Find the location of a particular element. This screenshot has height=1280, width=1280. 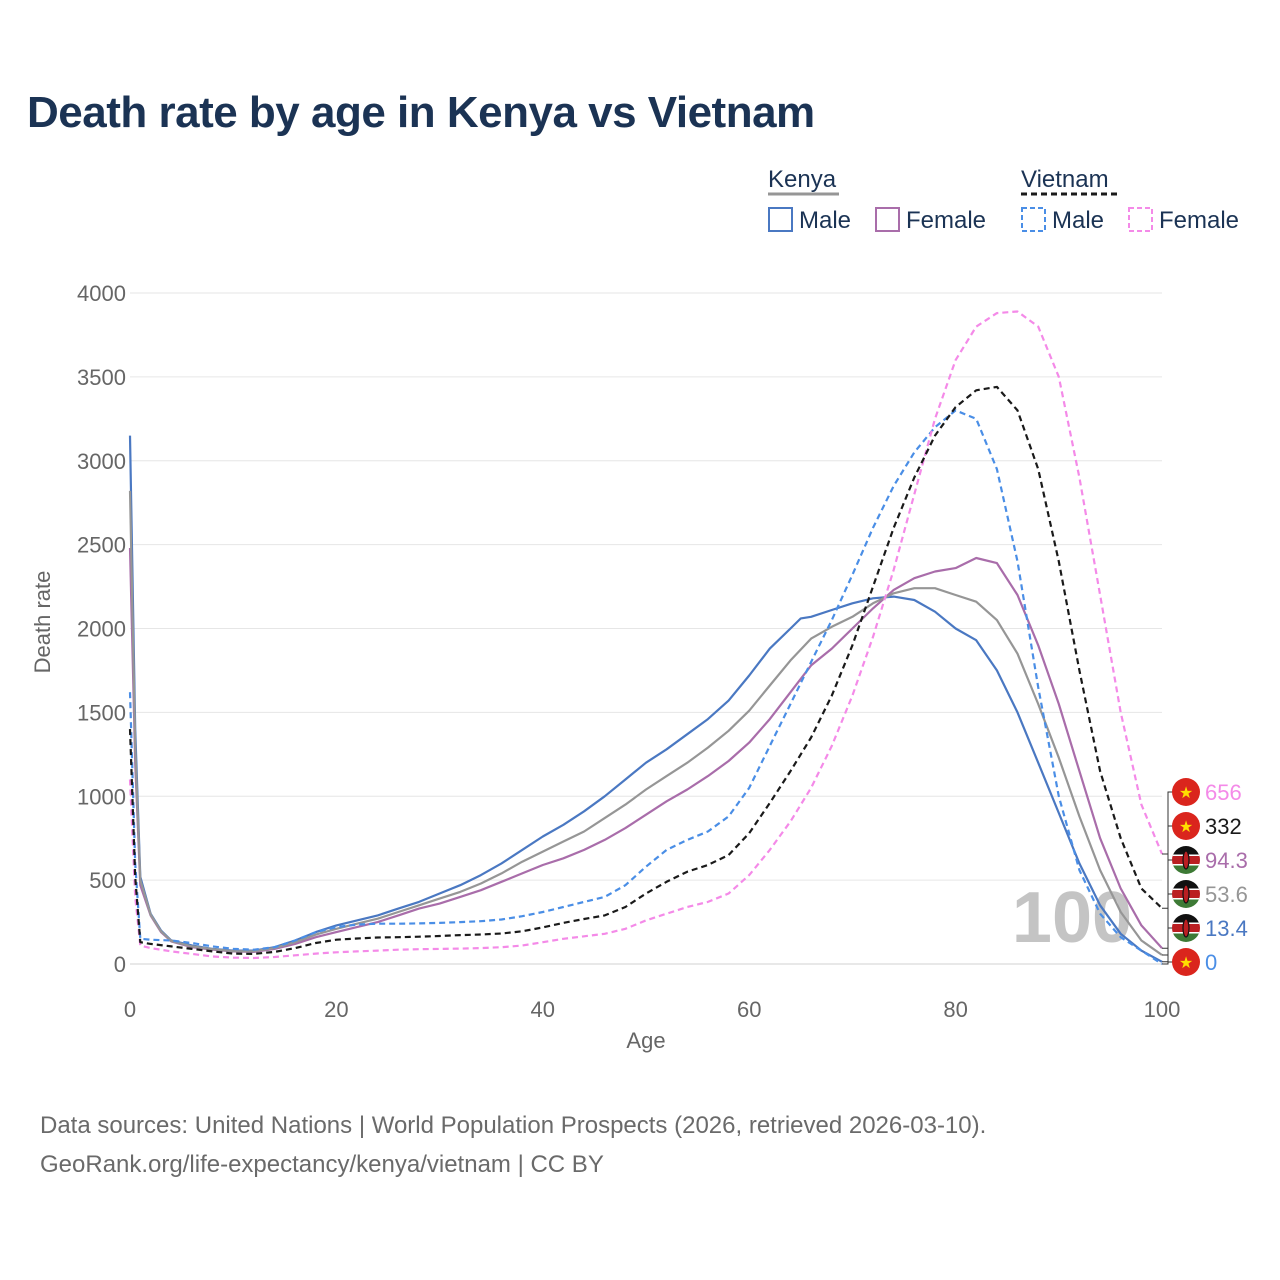

legend-kenya-male-swatch is located at coordinates (780, 219).